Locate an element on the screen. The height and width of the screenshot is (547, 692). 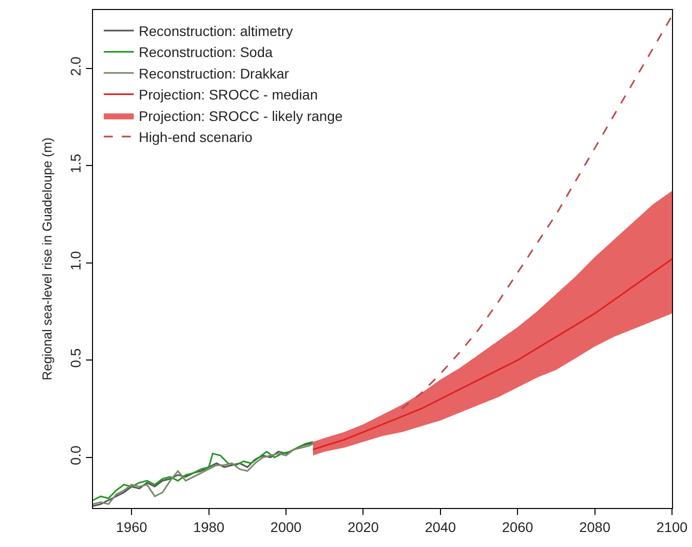
x-tick-label: 2080 is located at coordinates (595, 526).